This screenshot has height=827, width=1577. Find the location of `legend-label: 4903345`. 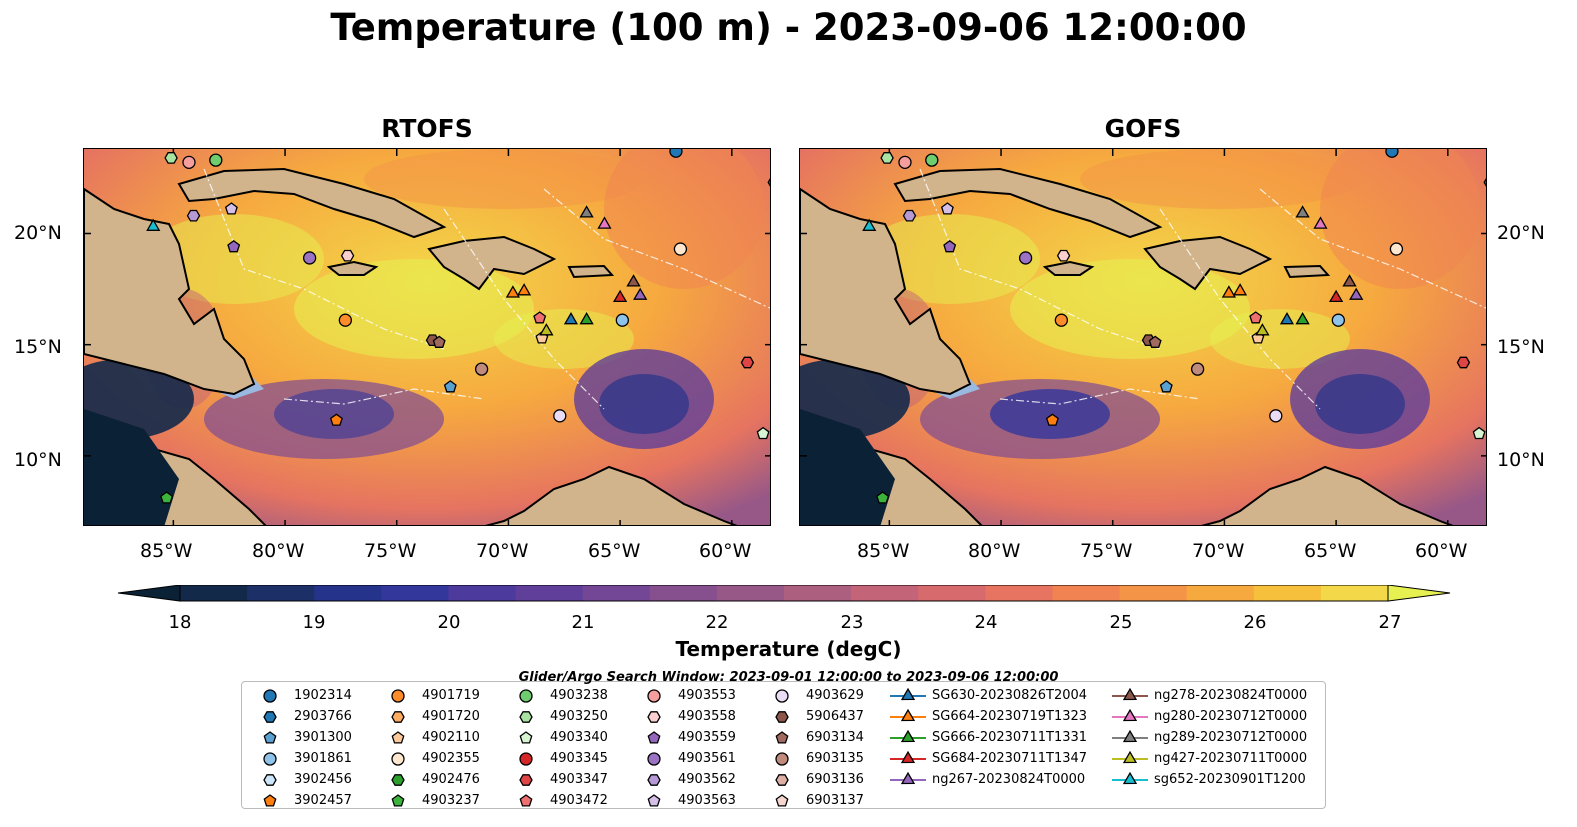

legend-label: 4903345 is located at coordinates (579, 758).